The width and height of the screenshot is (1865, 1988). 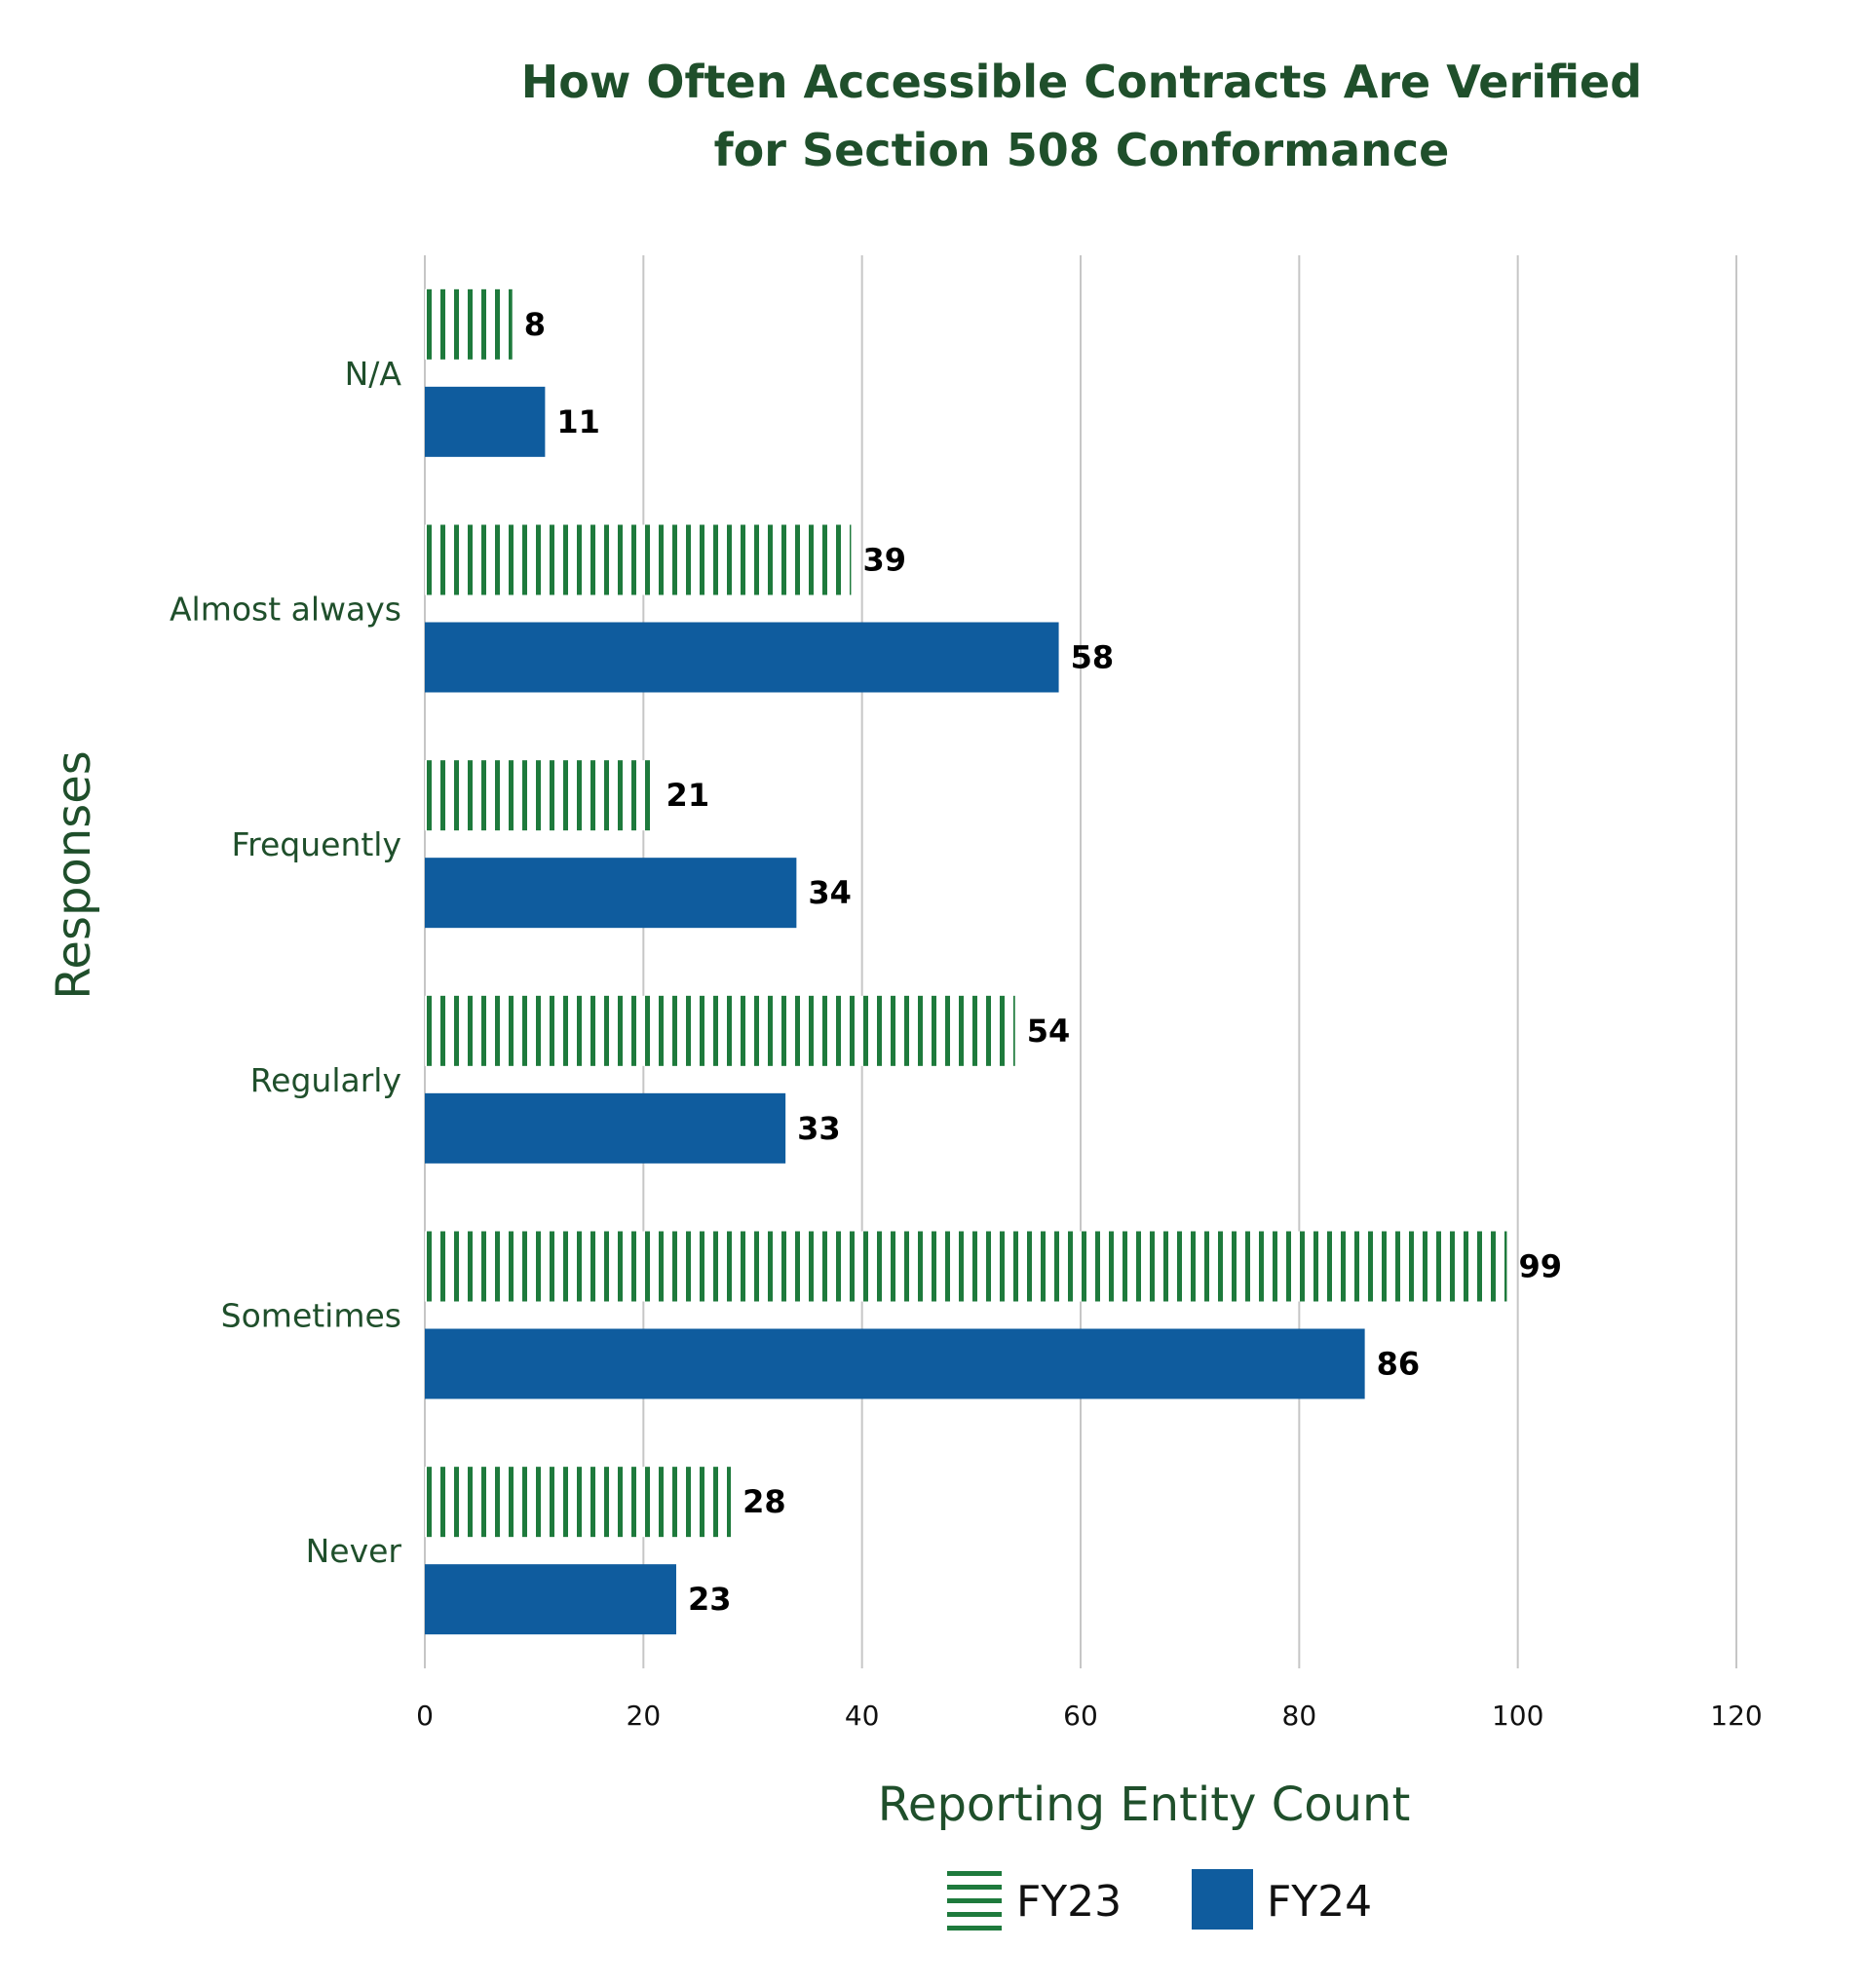 I want to click on x-tick-label: 0, so click(x=425, y=1716).